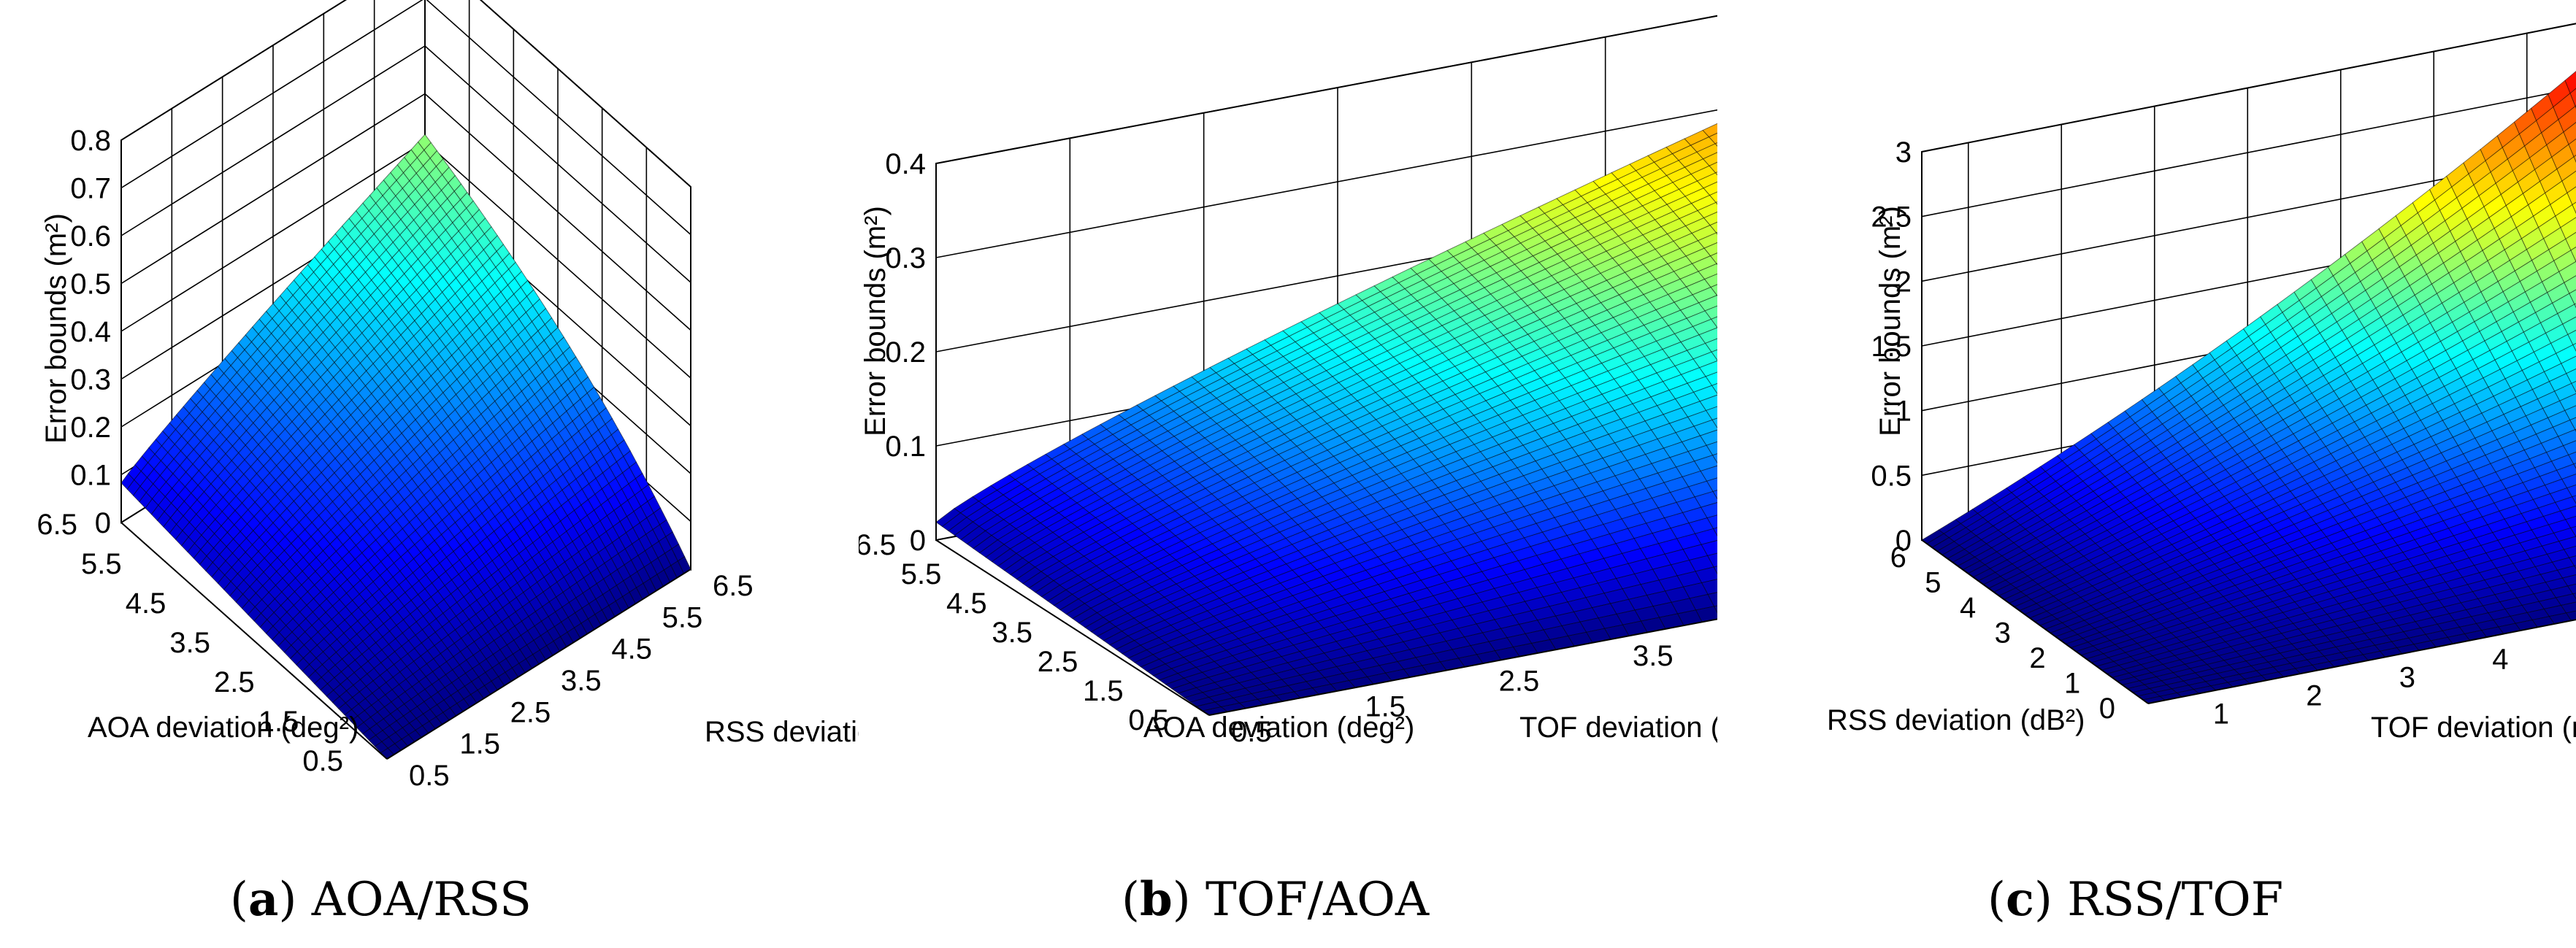 The height and width of the screenshot is (948, 2576). I want to click on caption-b-paren-close: ), so click(1181, 900).